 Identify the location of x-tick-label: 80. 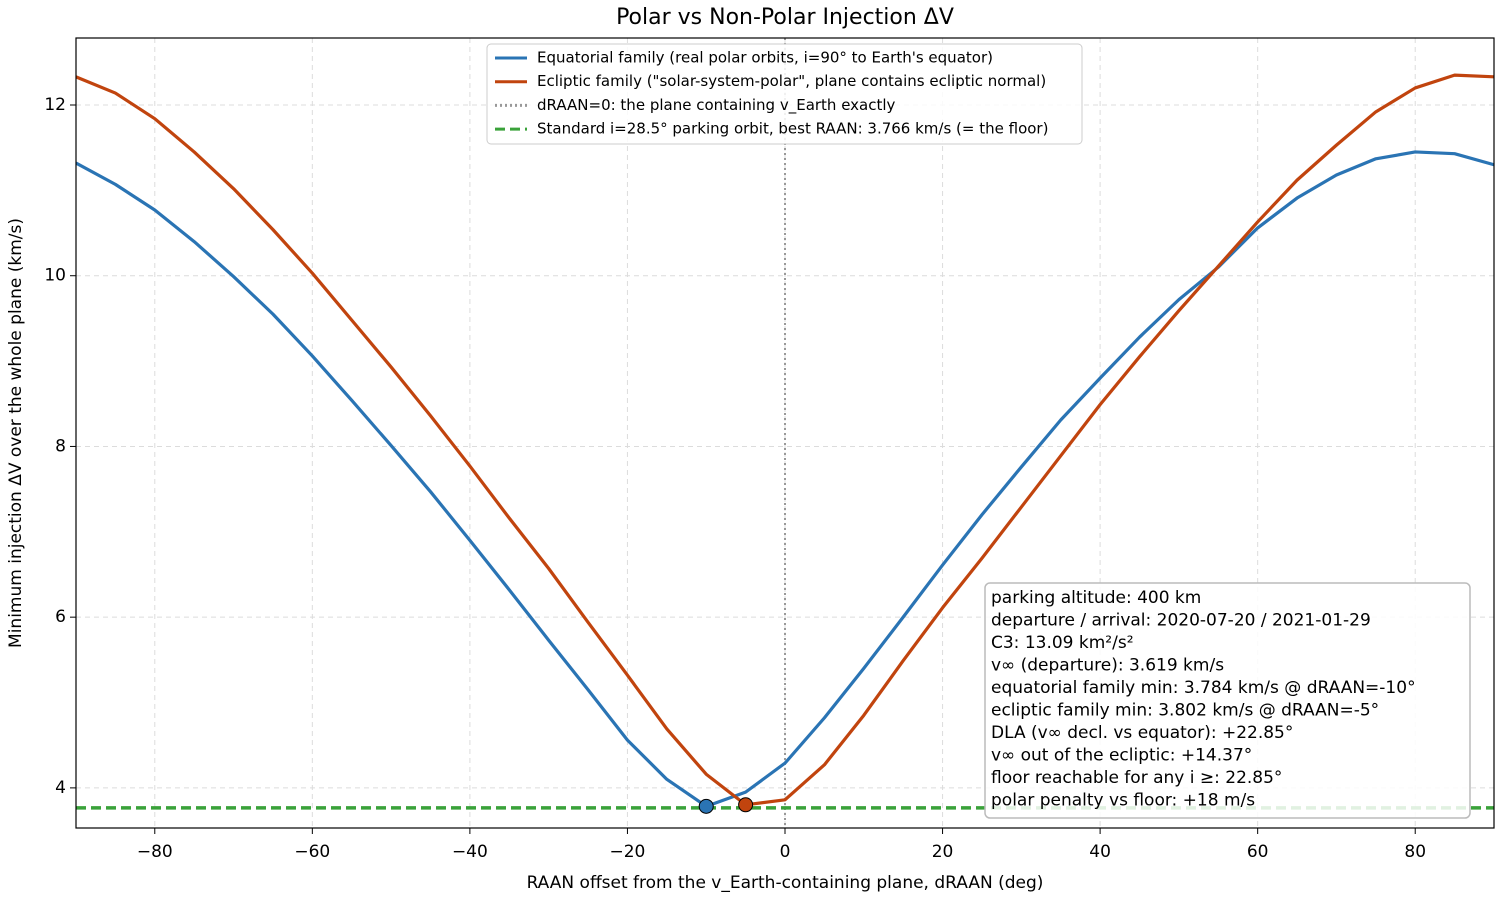
(1415, 852).